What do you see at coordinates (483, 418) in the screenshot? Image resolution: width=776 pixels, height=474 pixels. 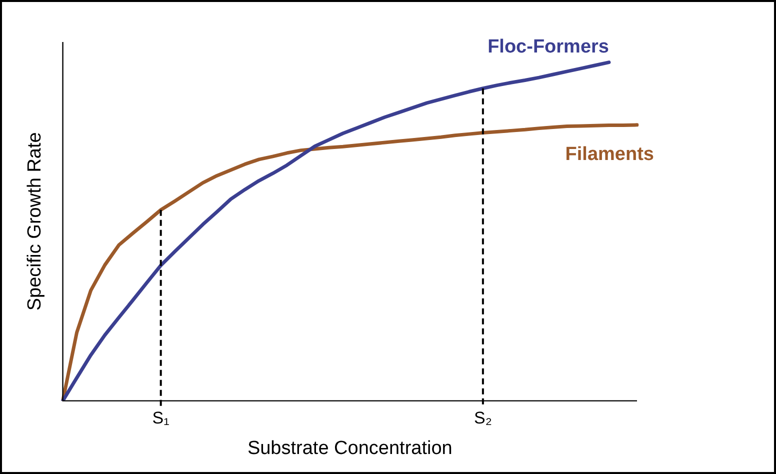 I see `x-tick-label: S₂` at bounding box center [483, 418].